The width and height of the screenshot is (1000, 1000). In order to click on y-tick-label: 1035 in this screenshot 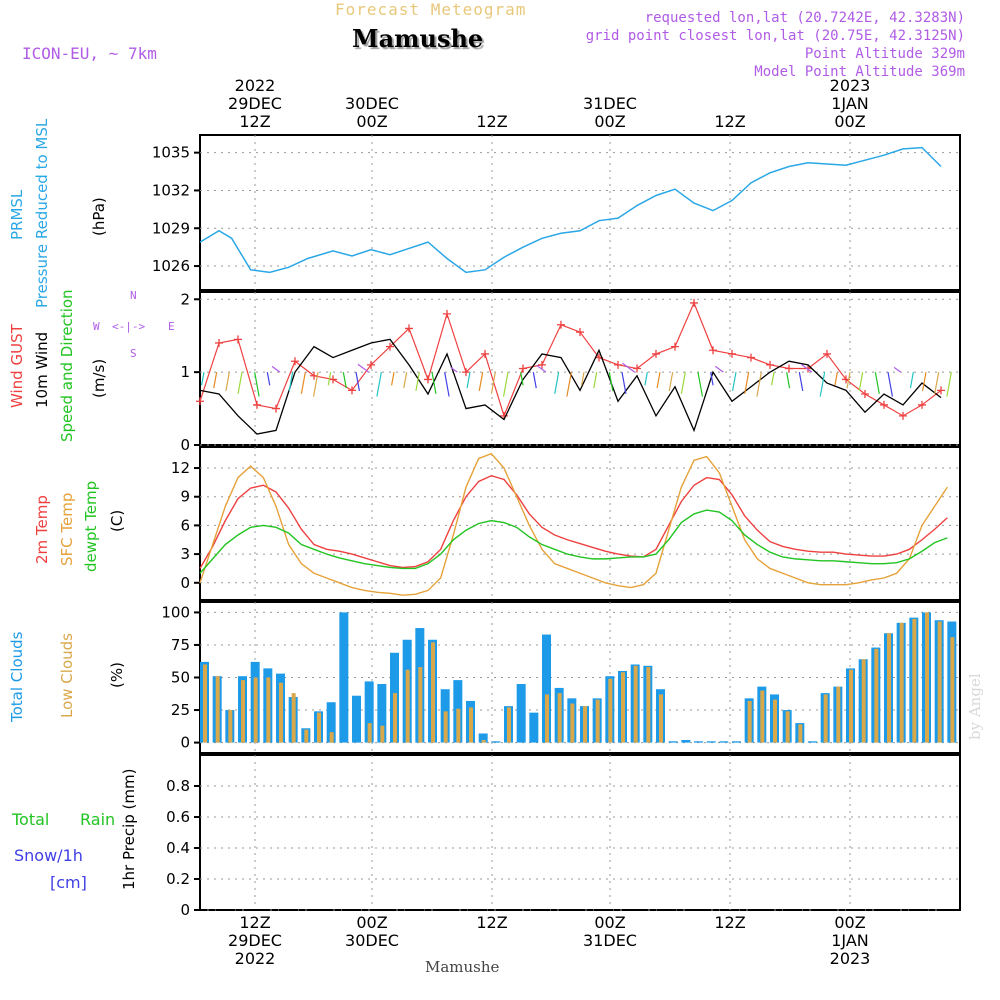, I will do `click(171, 153)`.